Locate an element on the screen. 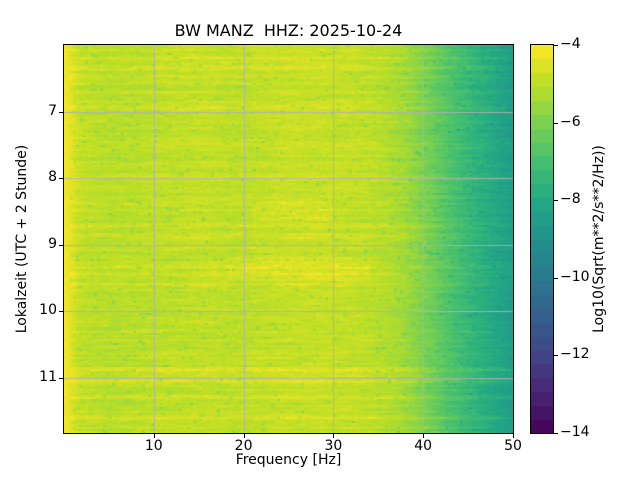 This screenshot has width=640, height=480. x-axis-label: Frequency [Hz] is located at coordinates (288, 460).